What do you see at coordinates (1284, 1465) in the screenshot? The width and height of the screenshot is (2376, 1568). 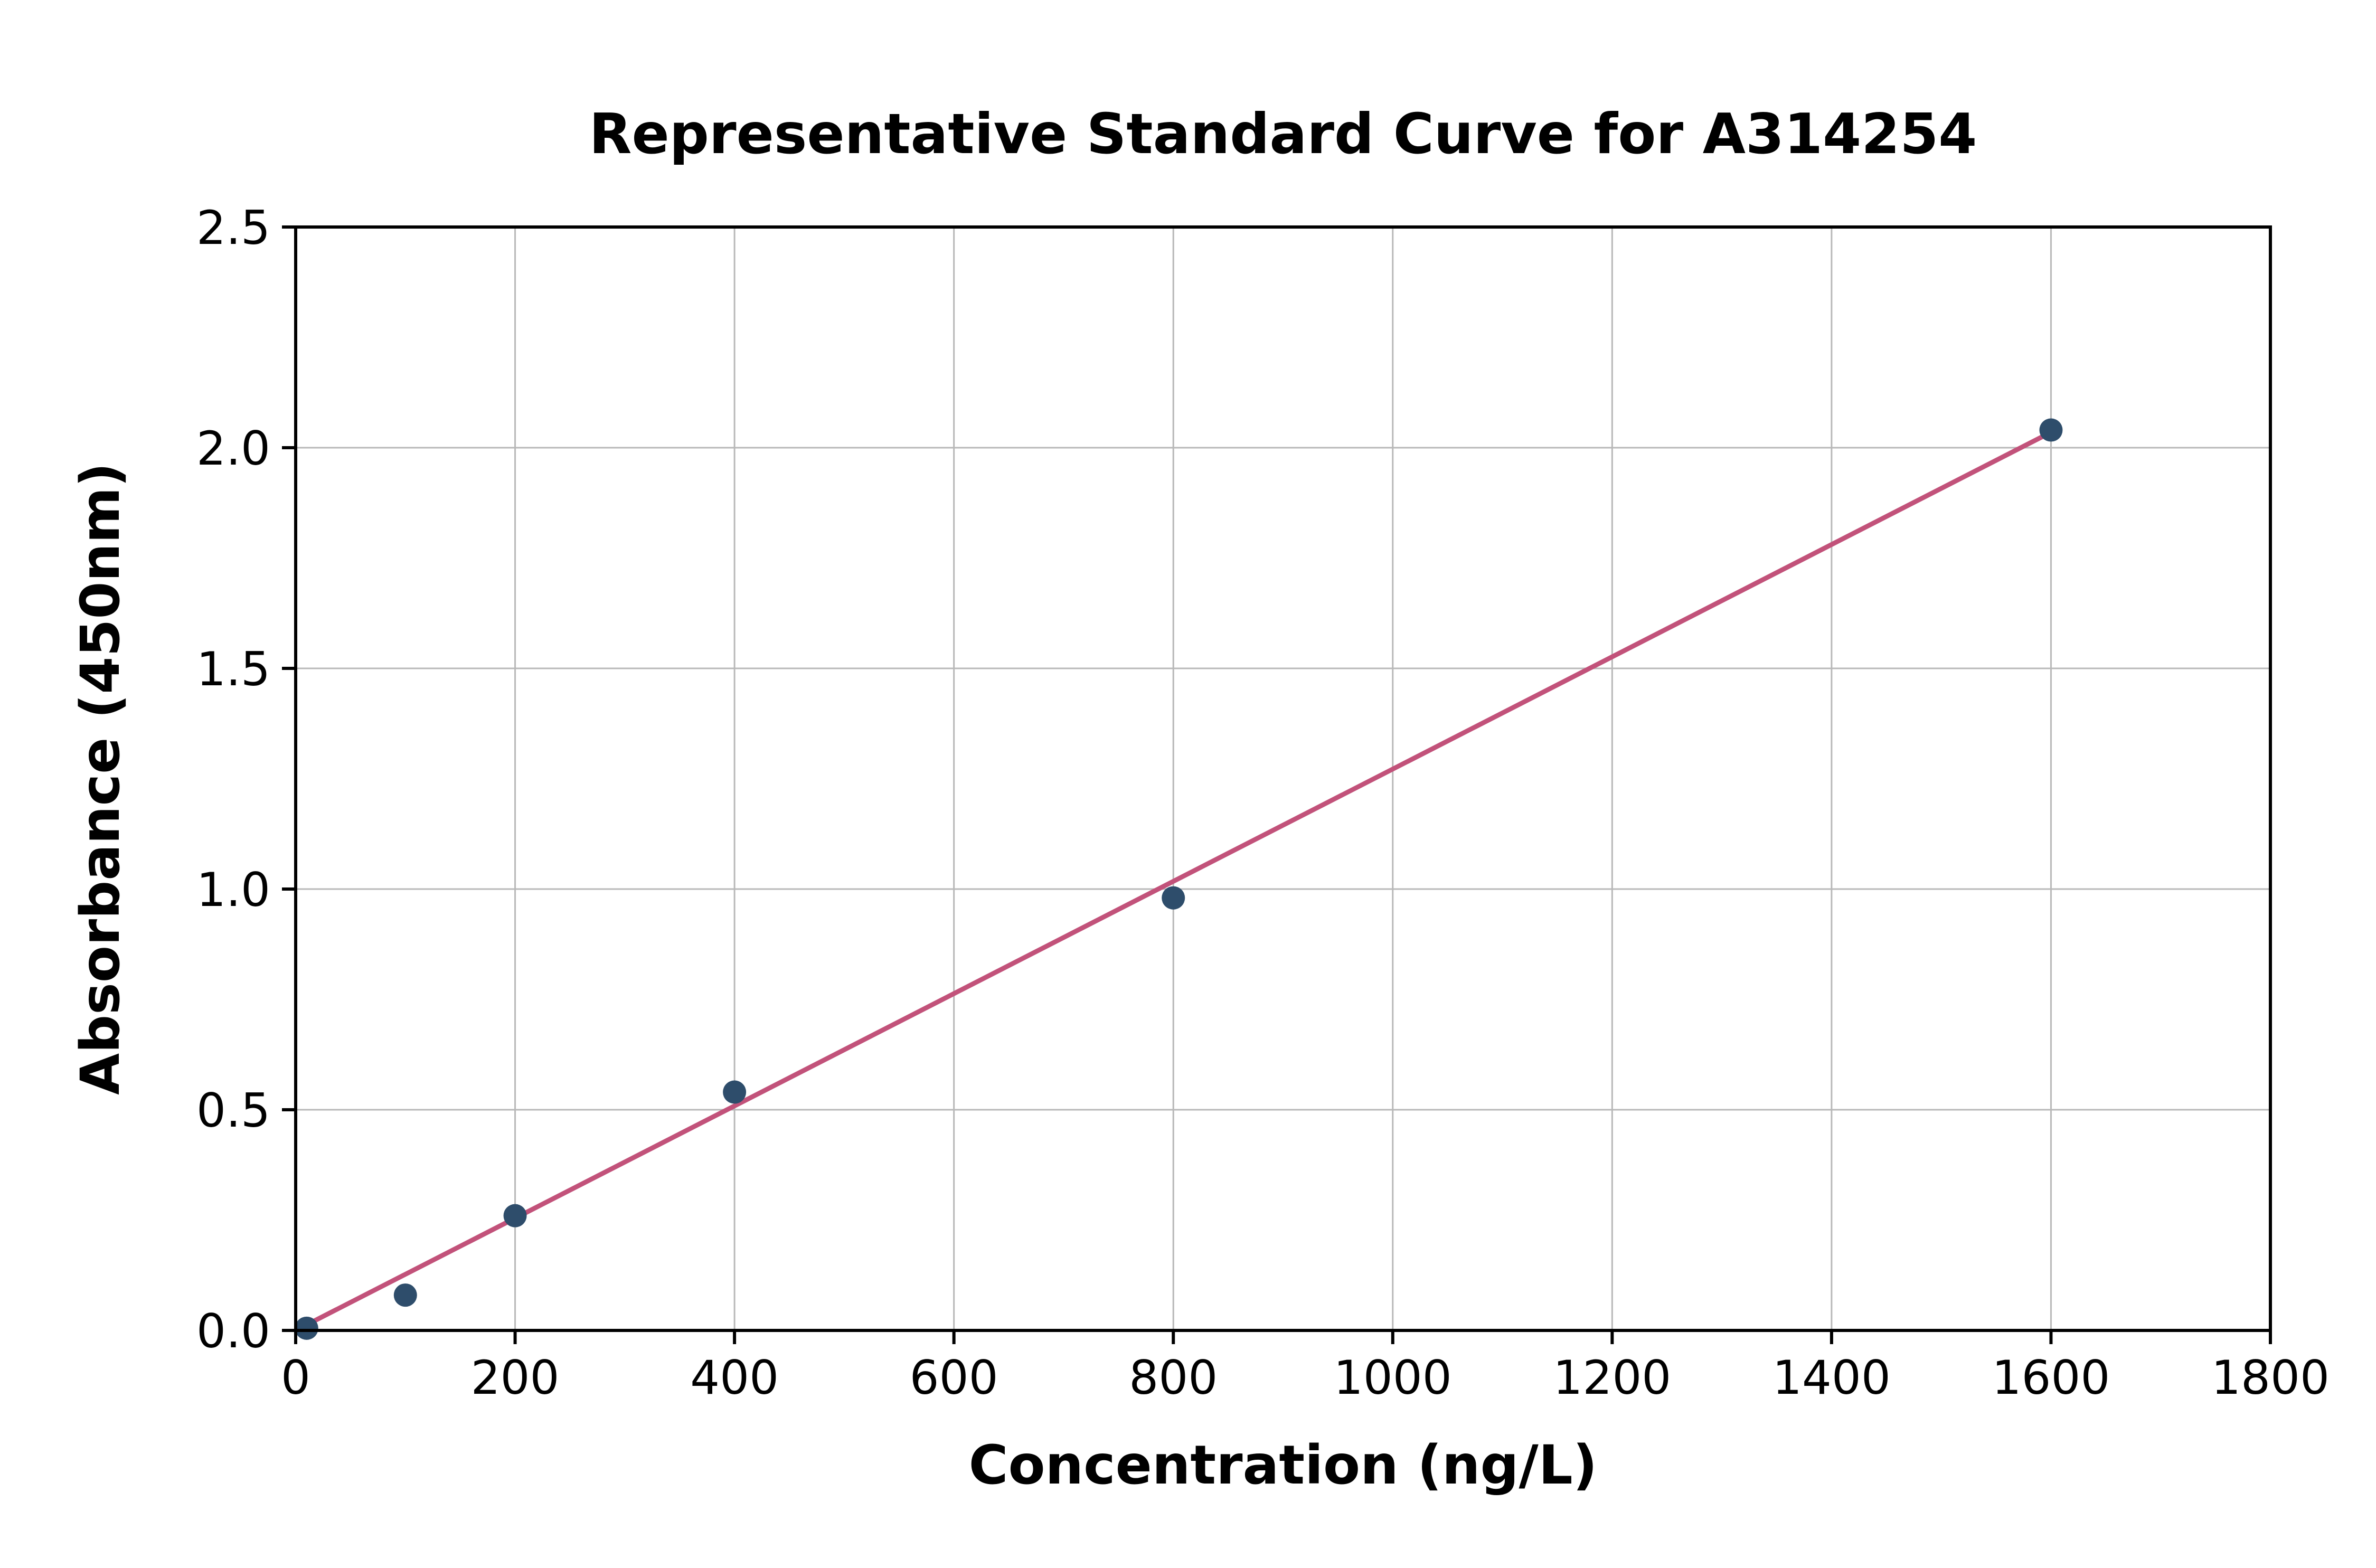 I see `x-axis-label: Concentration (ng/L)` at bounding box center [1284, 1465].